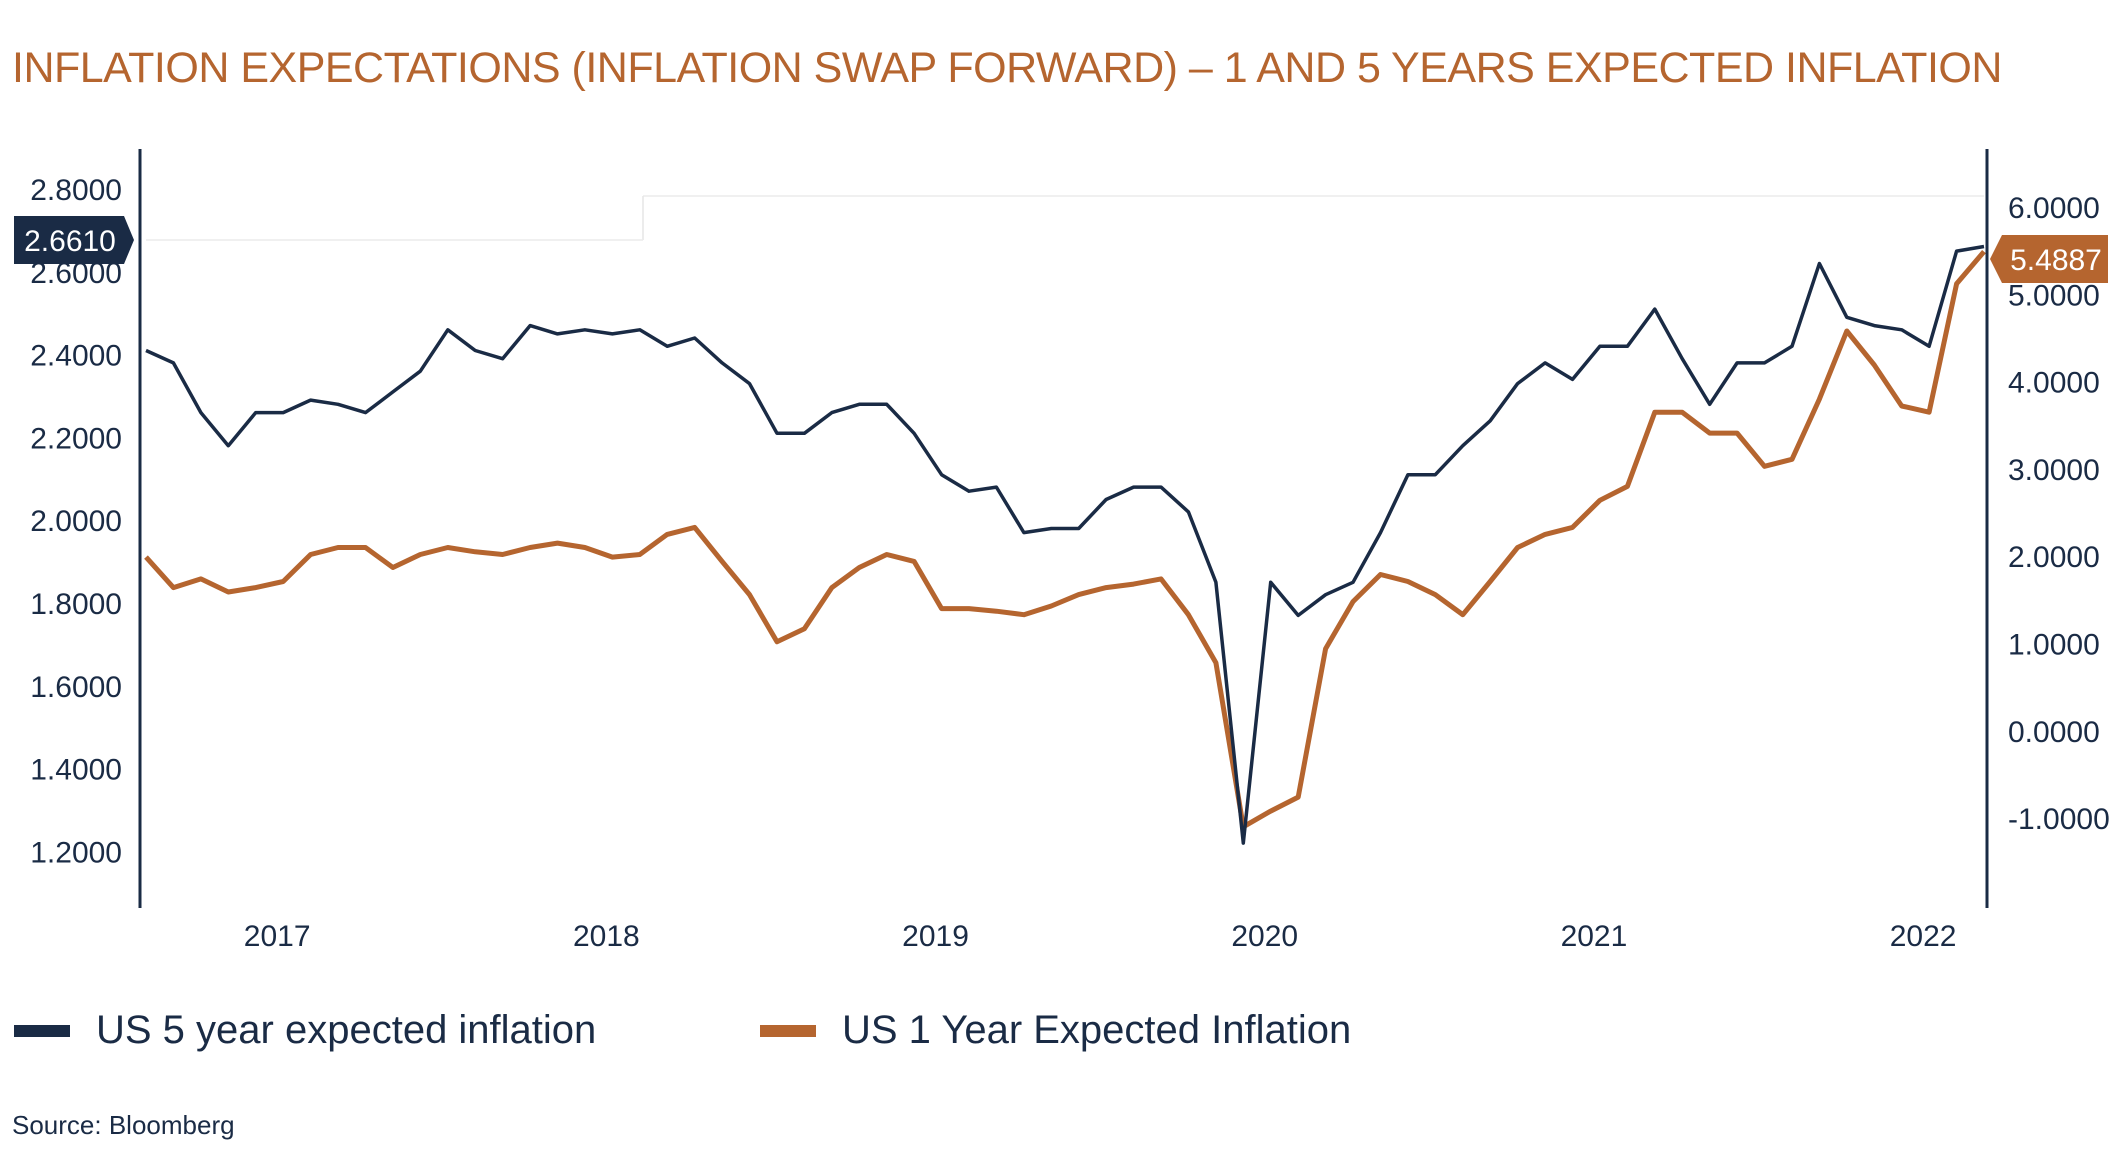 This screenshot has height=1162, width=2119. I want to click on y-right-tick-label: 6.0000, so click(2054, 208).